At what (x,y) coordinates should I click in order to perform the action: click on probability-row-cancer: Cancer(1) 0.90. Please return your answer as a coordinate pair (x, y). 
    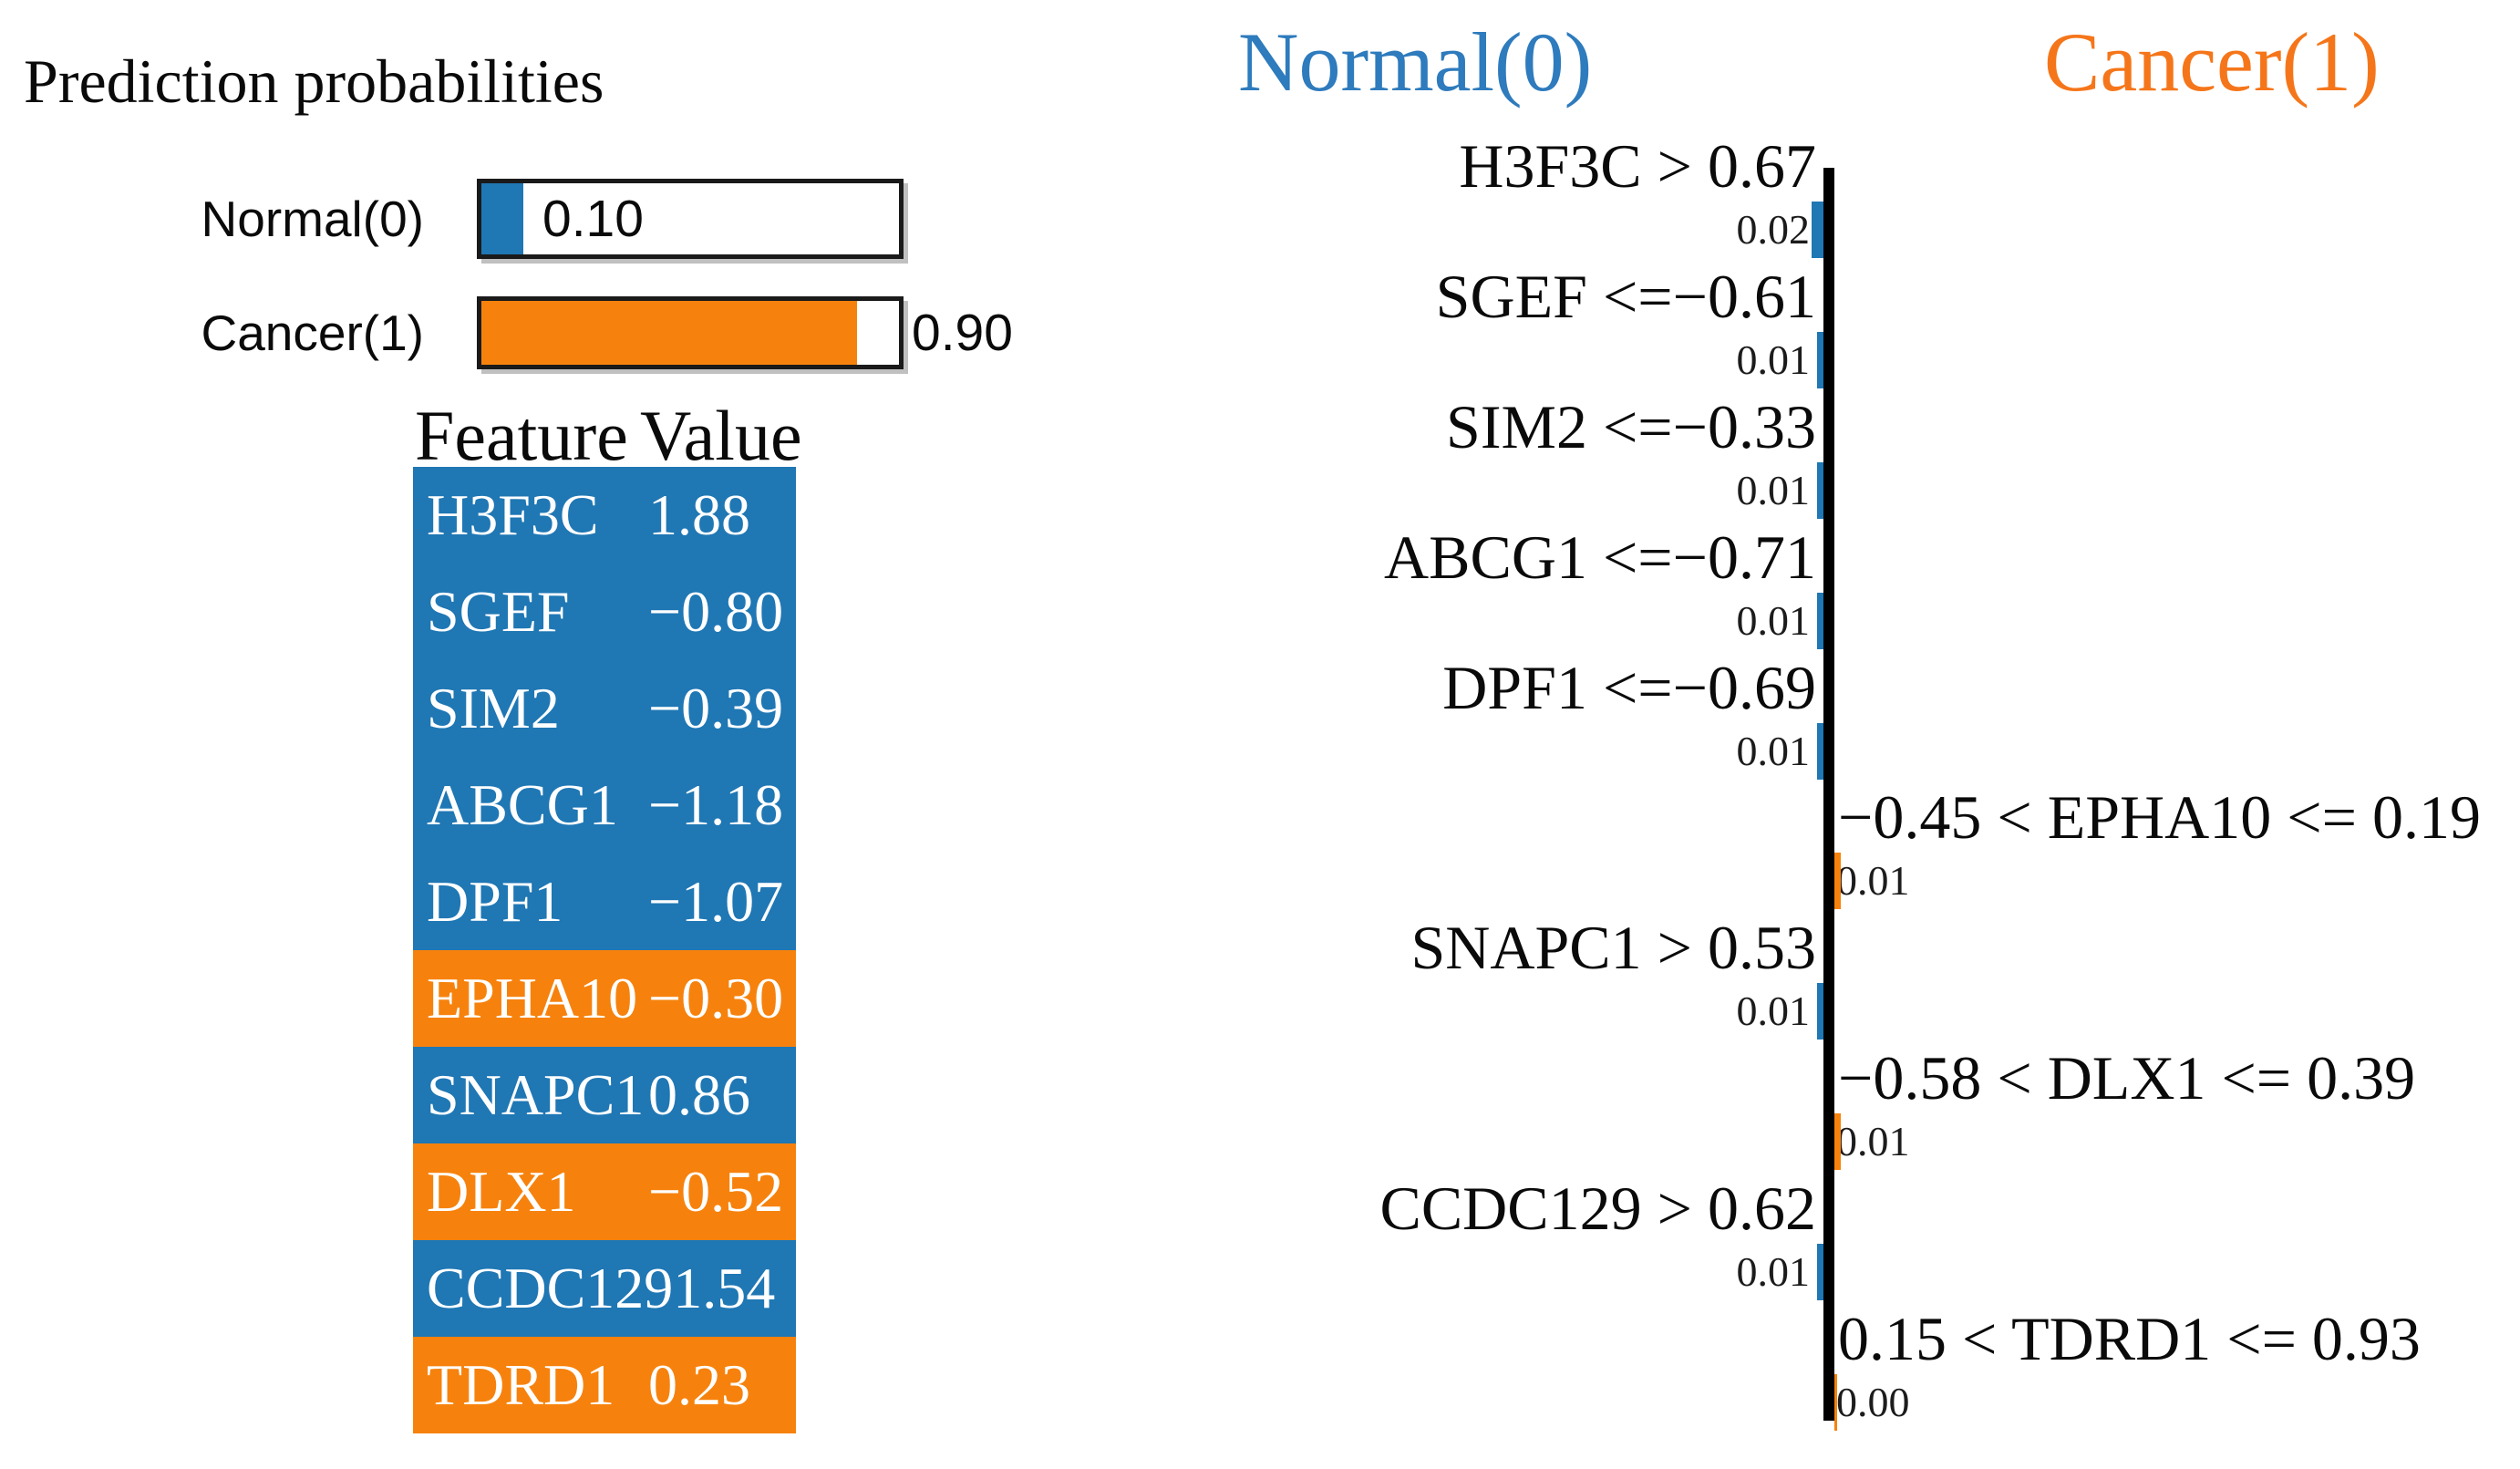
    Looking at the image, I should click on (1260, 332).